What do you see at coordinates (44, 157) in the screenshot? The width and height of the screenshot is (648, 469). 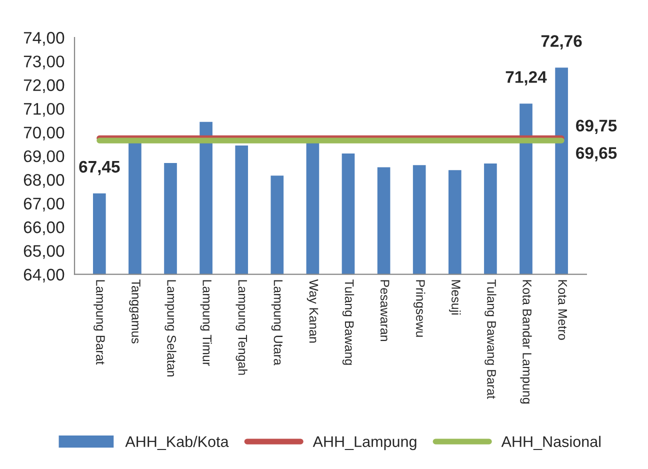 I see `y-tick-label: 69,00` at bounding box center [44, 157].